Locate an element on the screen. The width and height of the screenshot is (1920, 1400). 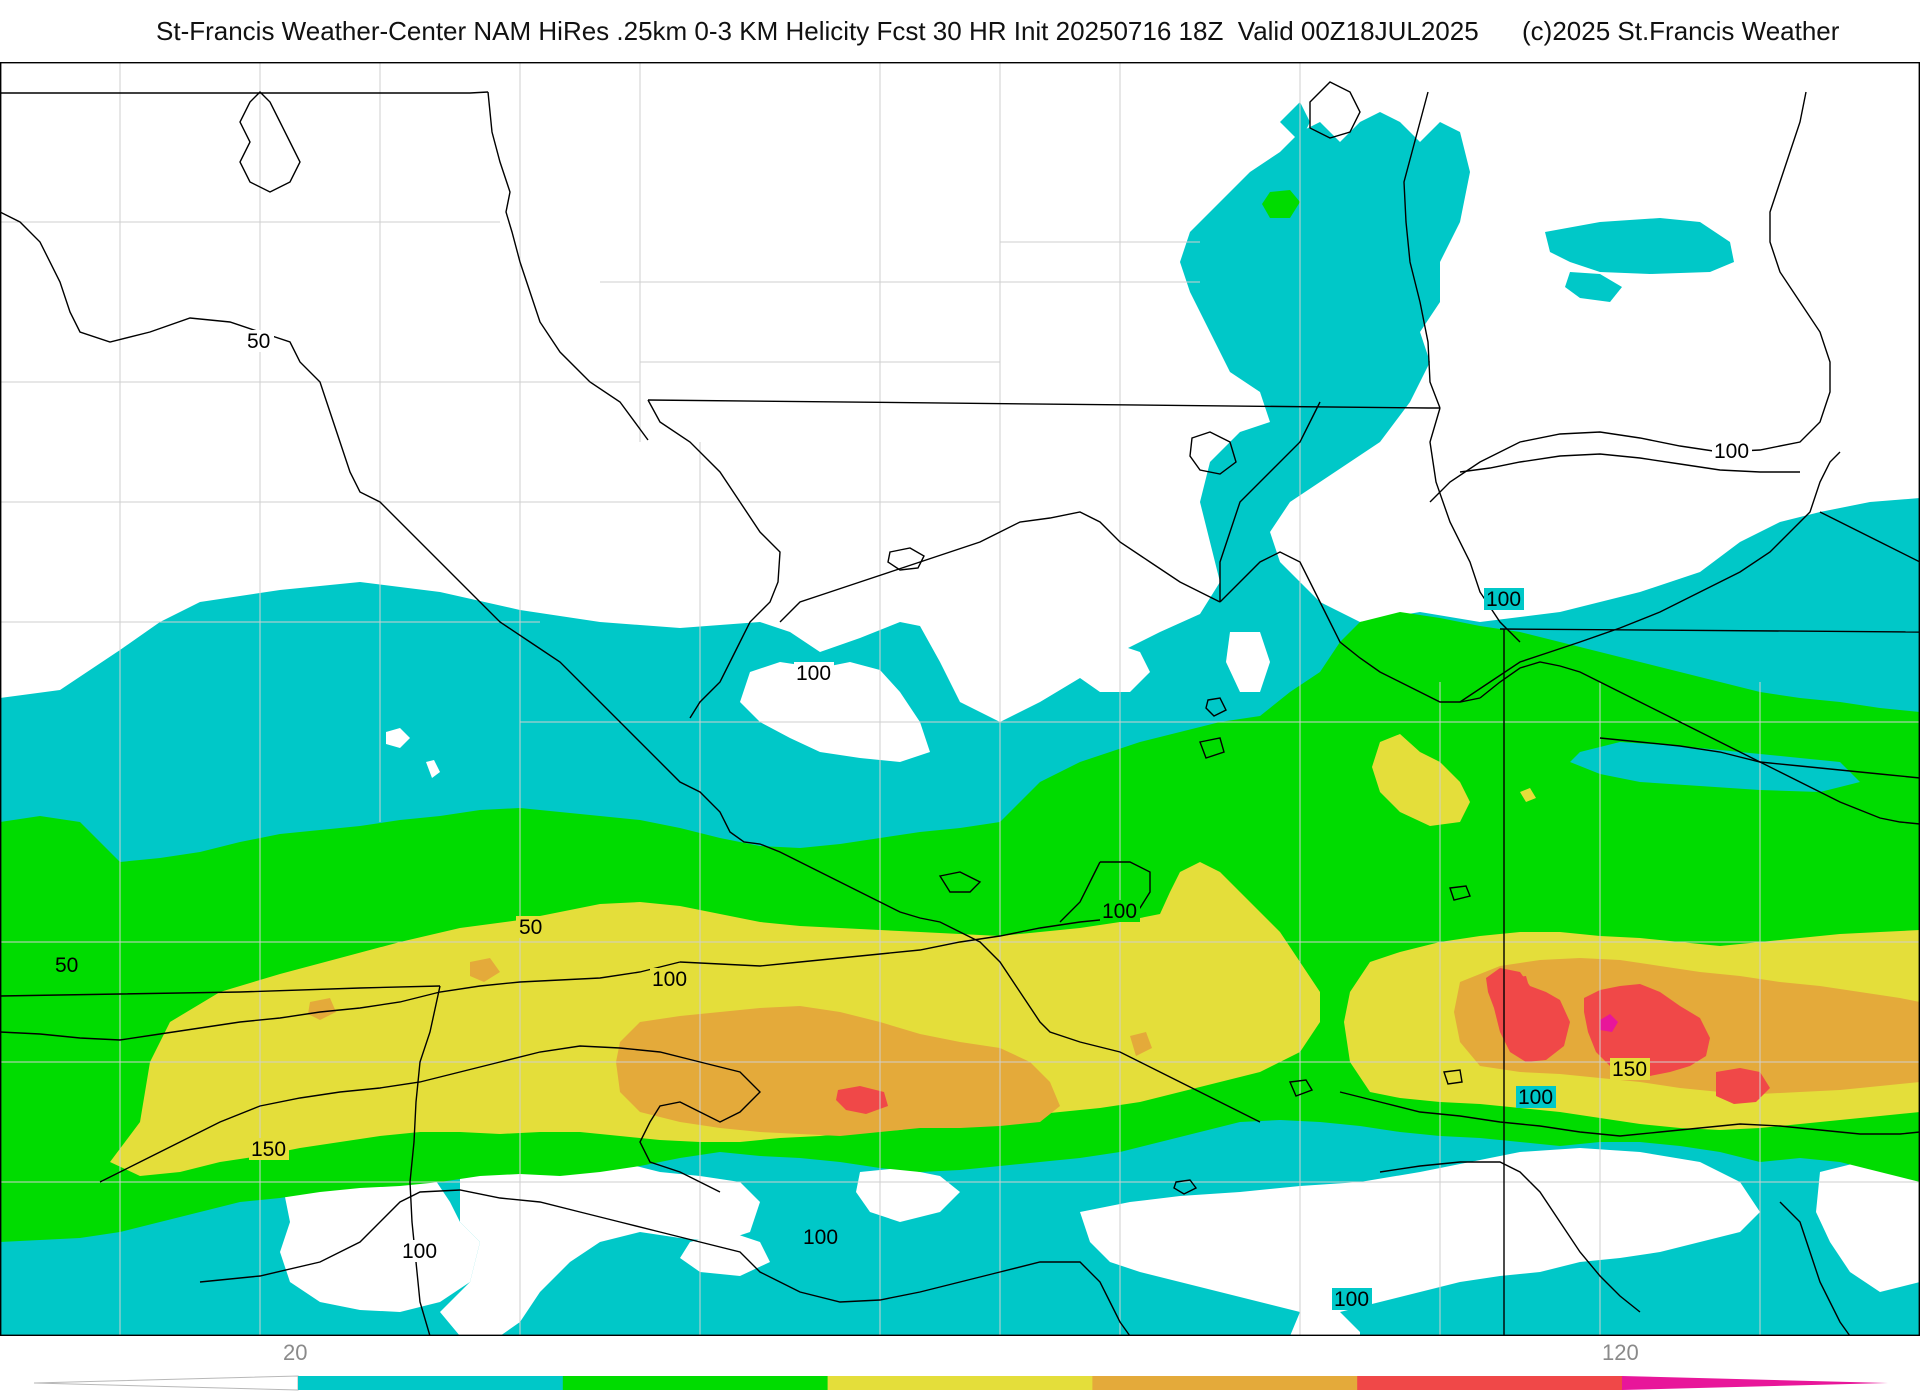
legend-colorbar is located at coordinates (960, 1383).